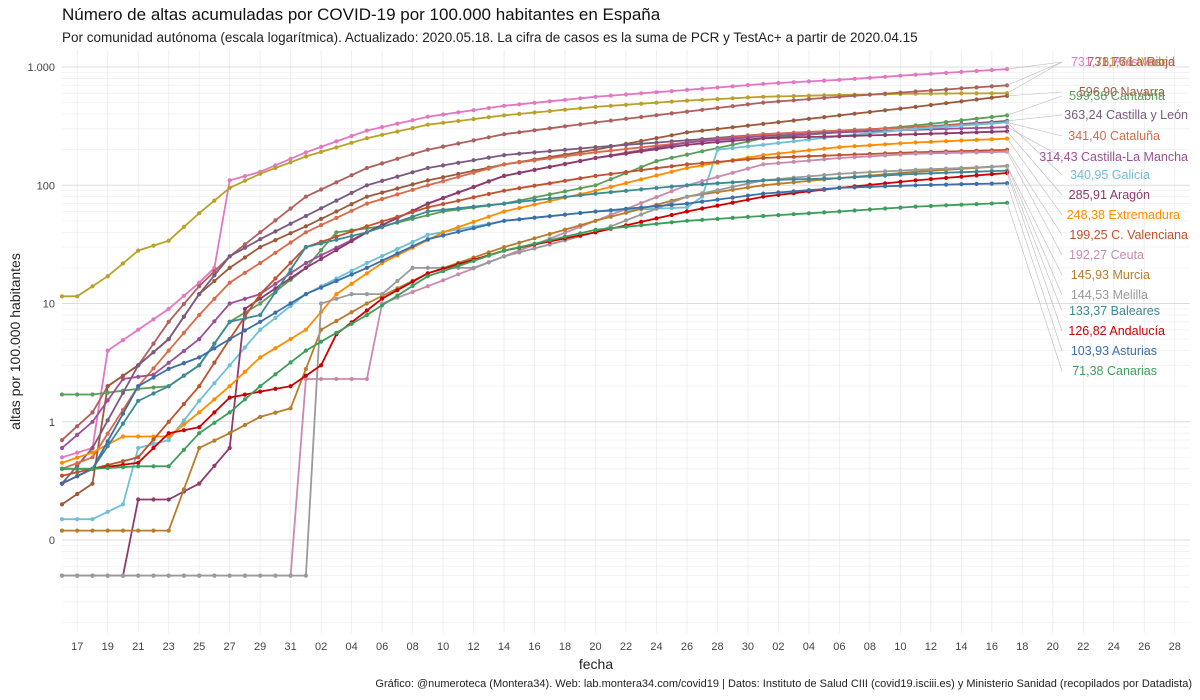 The image size is (1200, 700). Describe the element at coordinates (1116, 331) in the screenshot. I see `series-label: 126,82 Andalucía` at that location.